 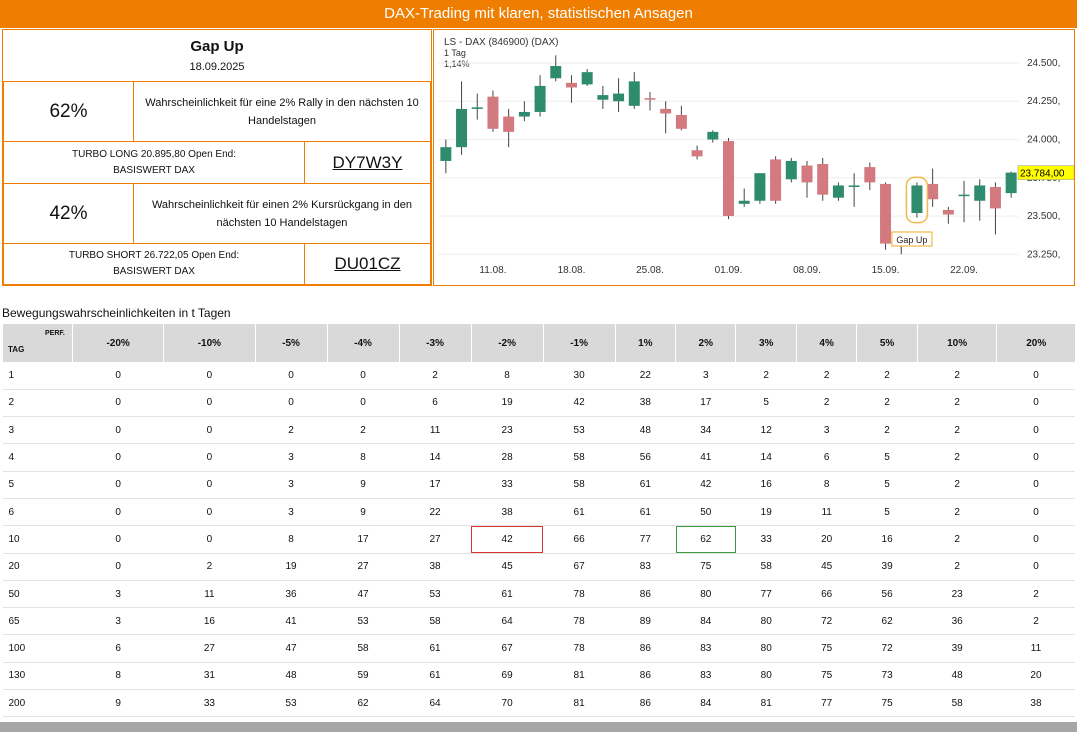 I want to click on table-cell: 64, so click(x=507, y=621).